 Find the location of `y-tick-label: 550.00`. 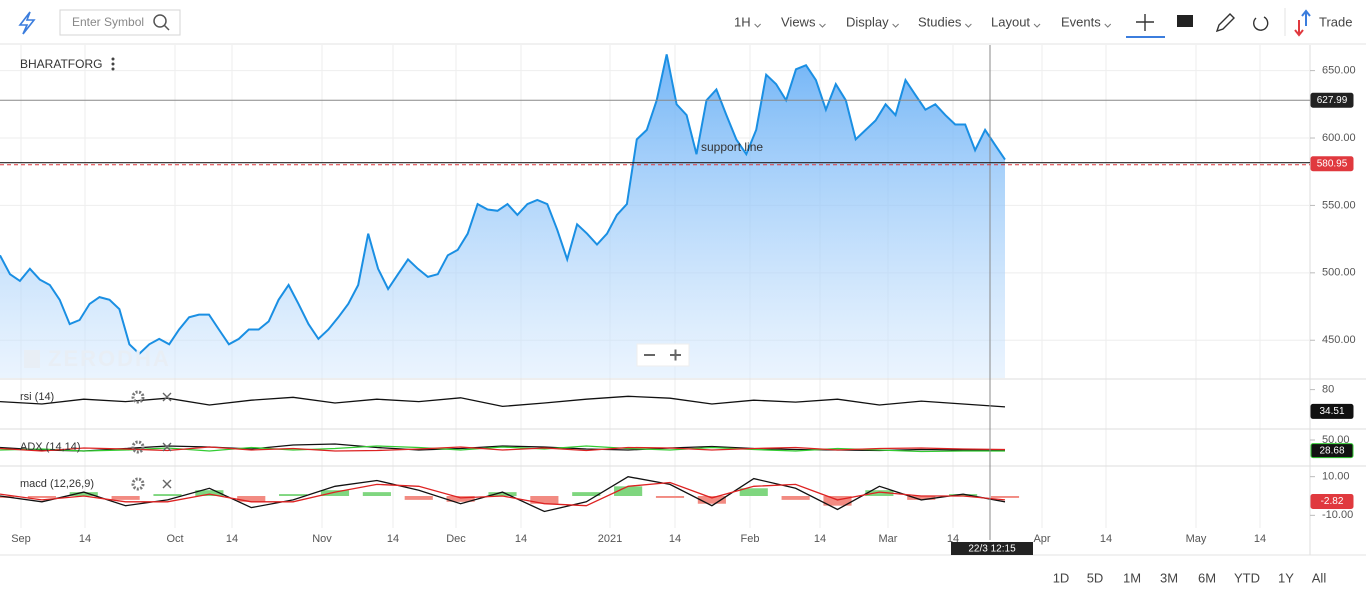

y-tick-label: 550.00 is located at coordinates (1339, 205).